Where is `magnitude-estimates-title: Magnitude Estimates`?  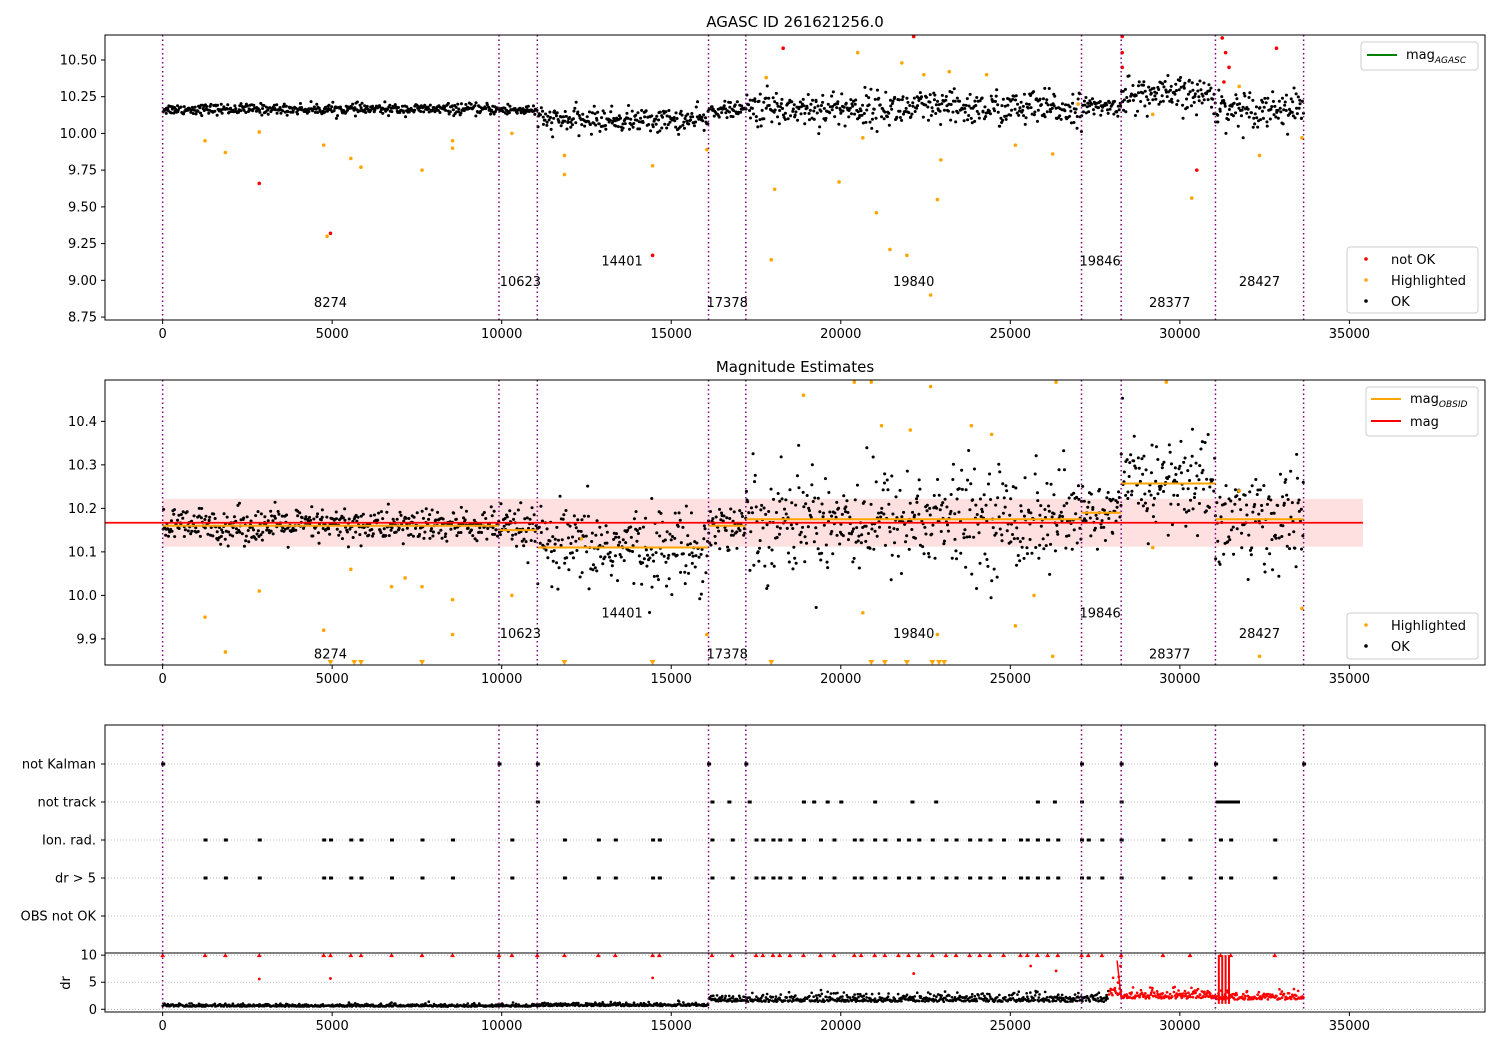 magnitude-estimates-title: Magnitude Estimates is located at coordinates (795, 367).